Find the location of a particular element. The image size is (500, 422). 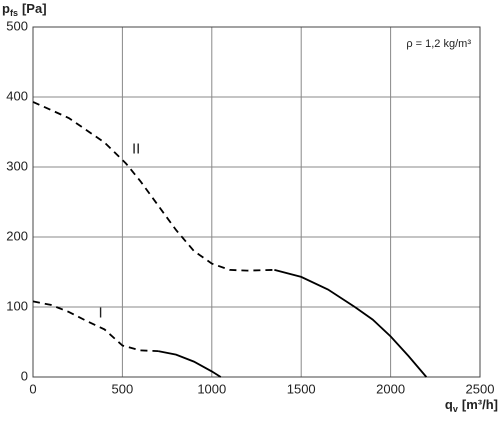

axis-unit: [Pa] is located at coordinates (34, 8).